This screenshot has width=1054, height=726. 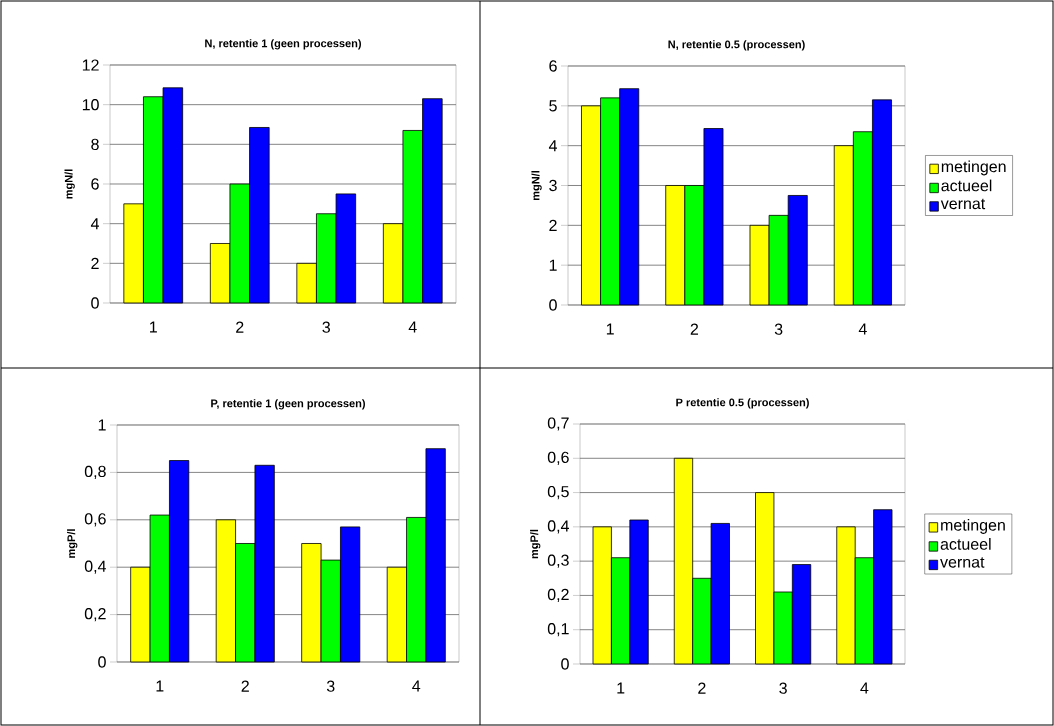 What do you see at coordinates (90, 105) in the screenshot?
I see `y-tick-label: 10` at bounding box center [90, 105].